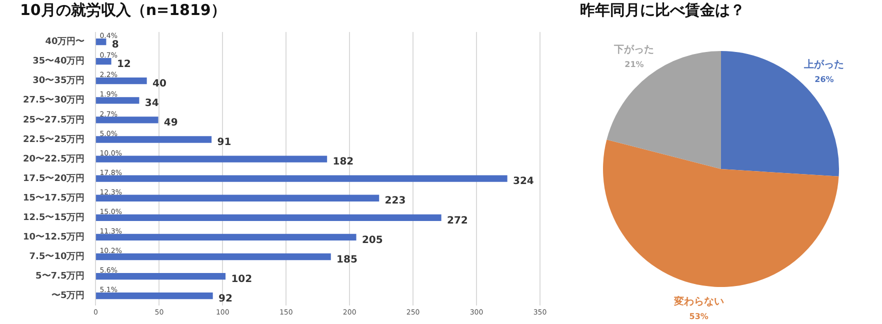  What do you see at coordinates (698, 301) in the screenshot?
I see `slice-label: 変わらない` at bounding box center [698, 301].